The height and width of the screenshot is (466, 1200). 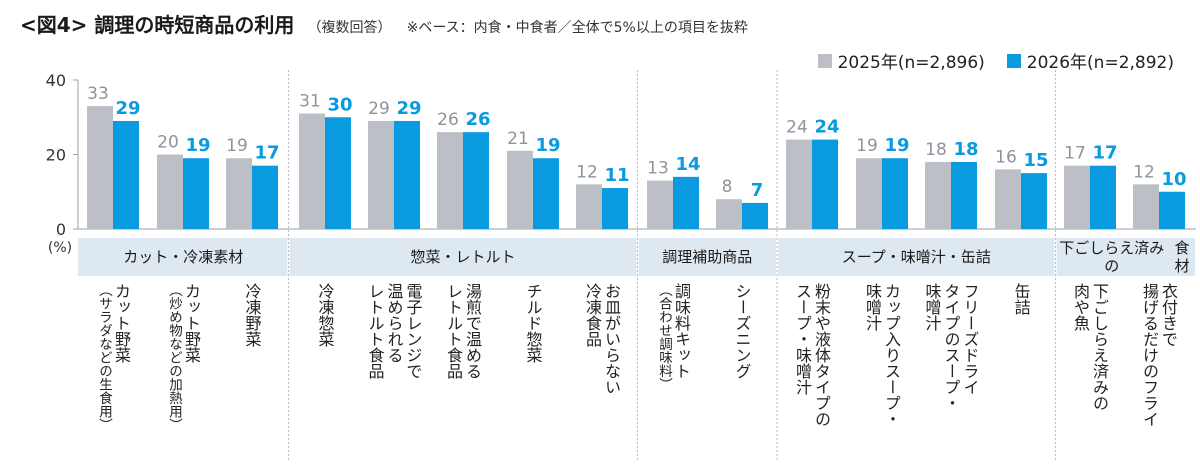 I want to click on item-sublabel: （サラダなどの生食用）, so click(x=104, y=357).